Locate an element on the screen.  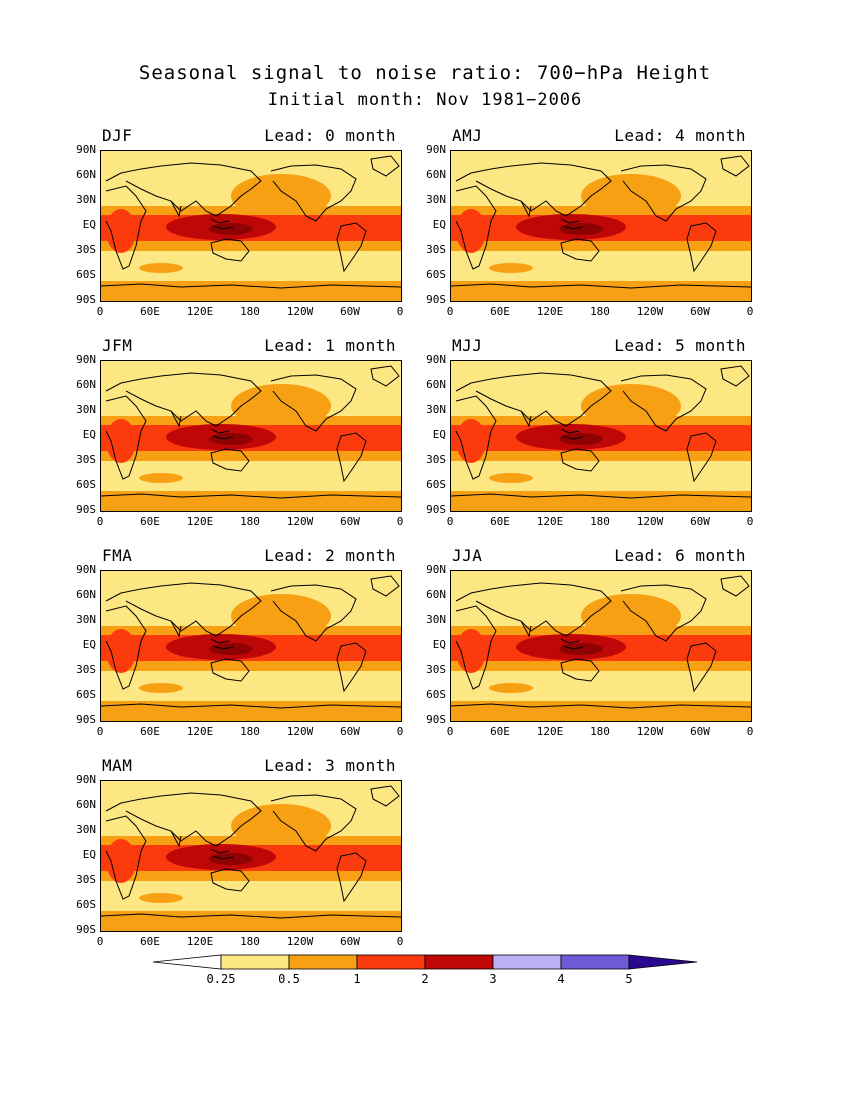
panel-lead-label: Lead: 0 month is located at coordinates (330, 135).